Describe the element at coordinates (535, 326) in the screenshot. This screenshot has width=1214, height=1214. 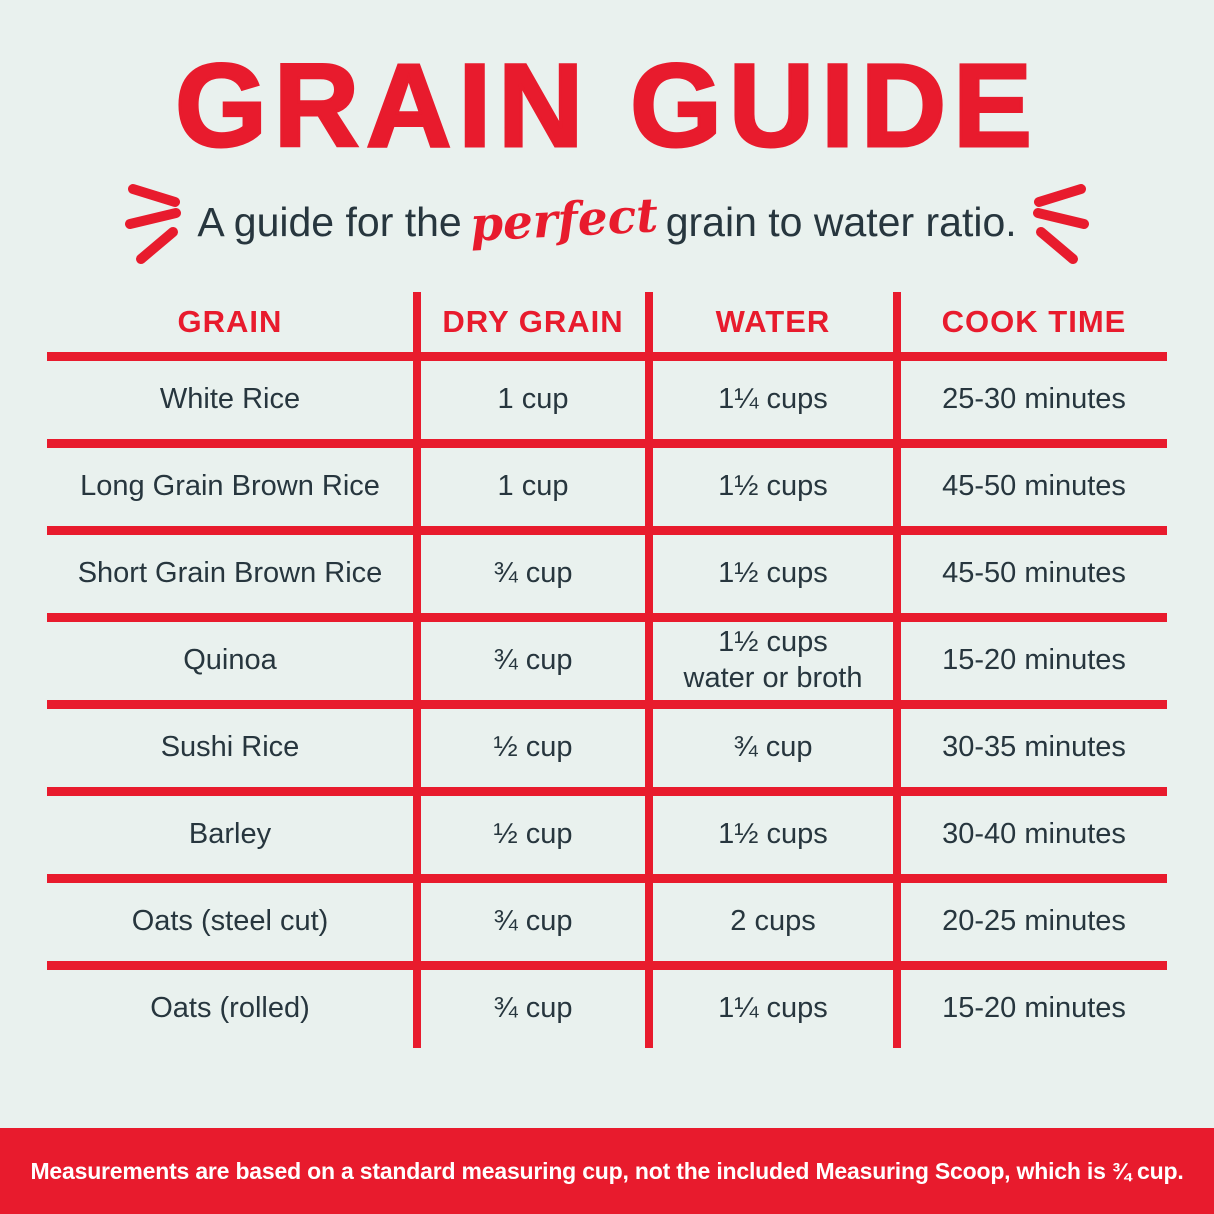
I see `column-header-dry-grain: DRY GRAIN` at that location.